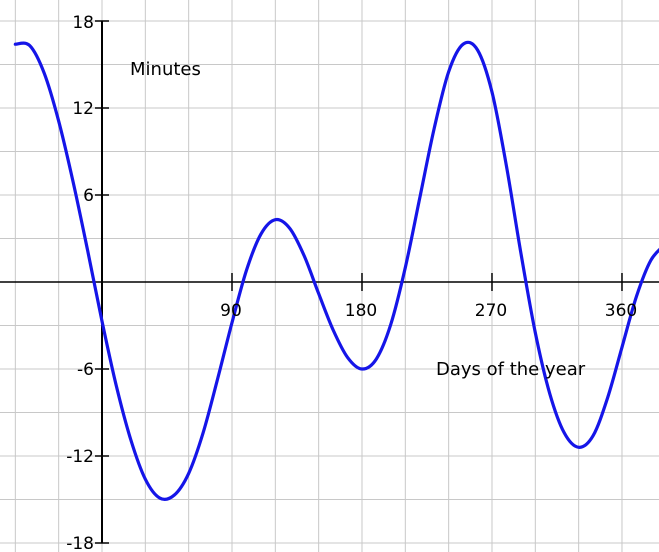 This screenshot has width=659, height=552. What do you see at coordinates (80, 457) in the screenshot?
I see `y-tick-label: -12` at bounding box center [80, 457].